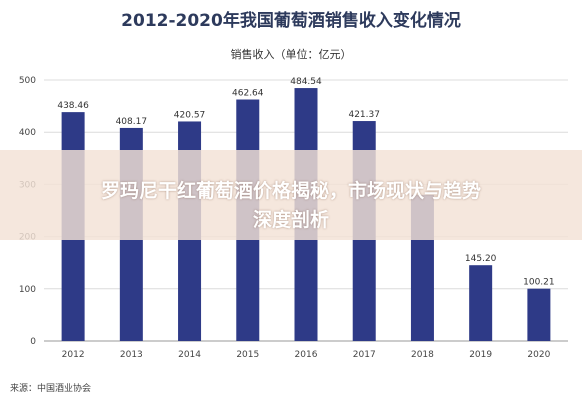  Describe the element at coordinates (247, 355) in the screenshot. I see `x-tick-label: 2015` at that location.